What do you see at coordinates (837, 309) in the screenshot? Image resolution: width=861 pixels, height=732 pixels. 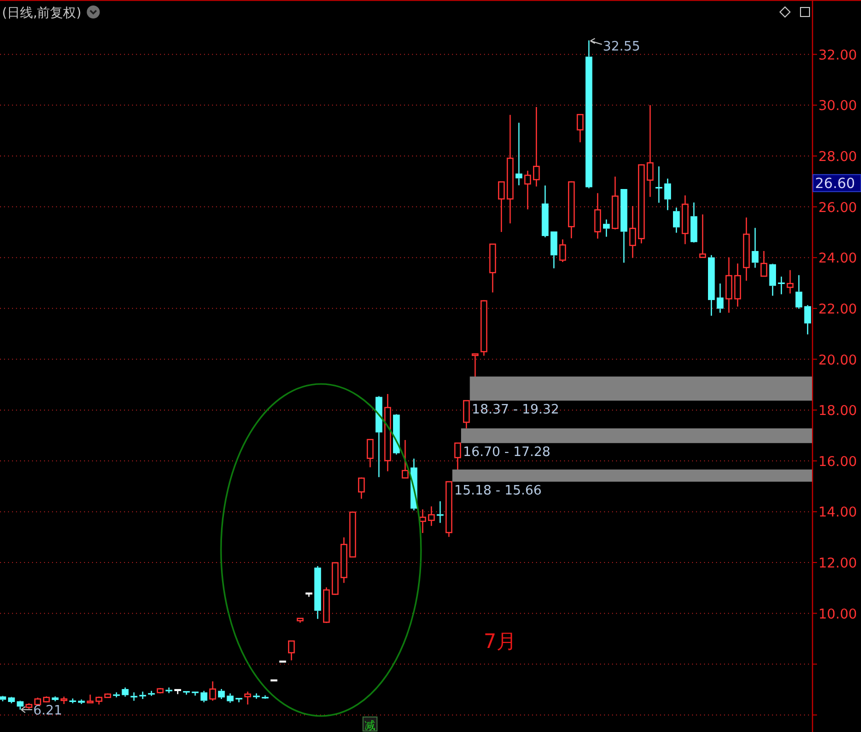 I see `y-tick-label: 22.00` at bounding box center [837, 309].